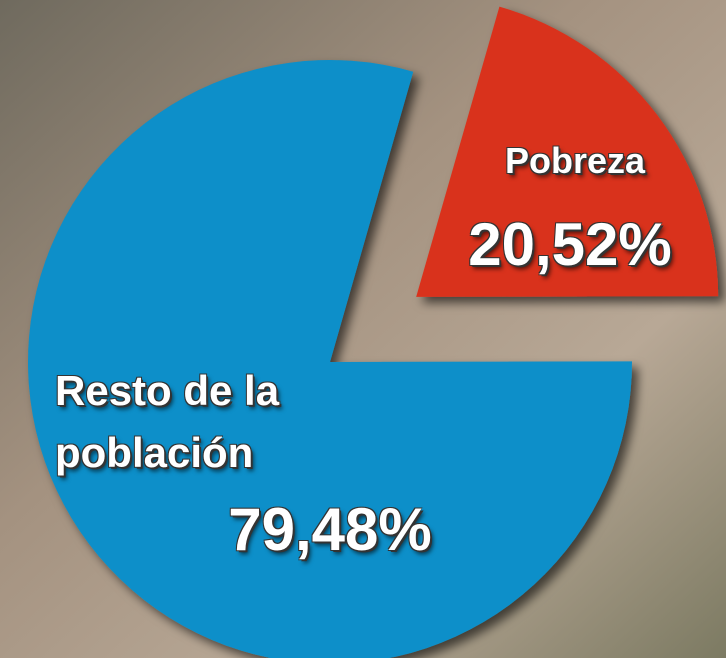  What do you see at coordinates (330, 529) in the screenshot?
I see `value-label: 79,48%` at bounding box center [330, 529].